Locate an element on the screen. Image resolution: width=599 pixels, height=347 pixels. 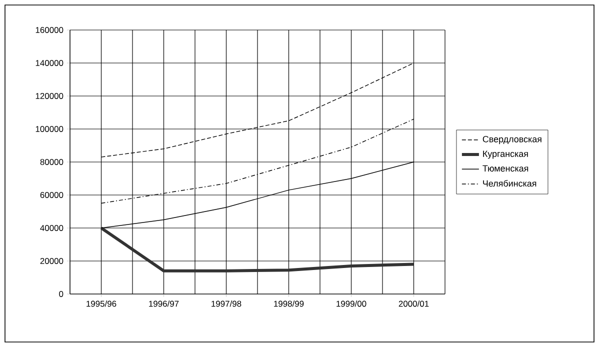
x-tick-label: 1995/96 is located at coordinates (101, 303).